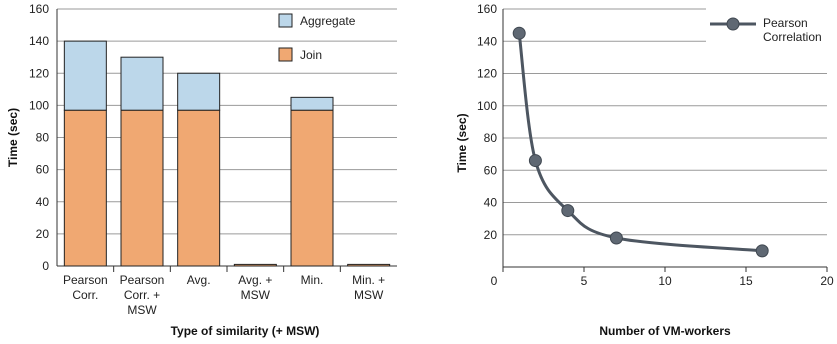  I want to click on x-tick-label: 10, so click(665, 281).